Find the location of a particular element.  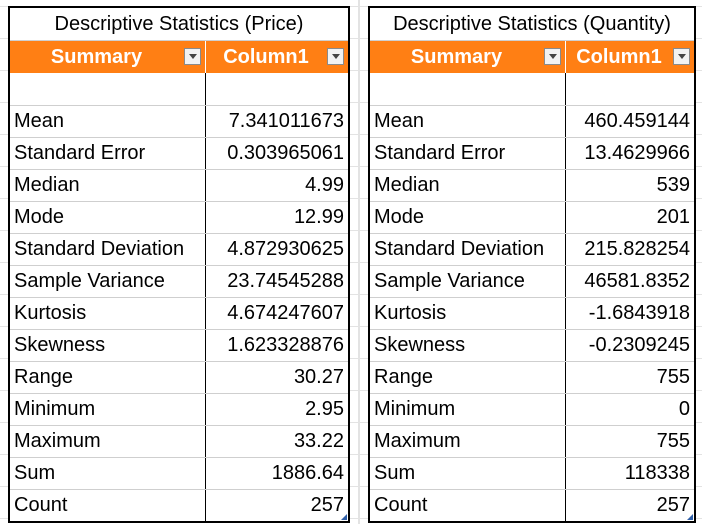

stat-value-cell: -1.6843918 is located at coordinates (639, 313).